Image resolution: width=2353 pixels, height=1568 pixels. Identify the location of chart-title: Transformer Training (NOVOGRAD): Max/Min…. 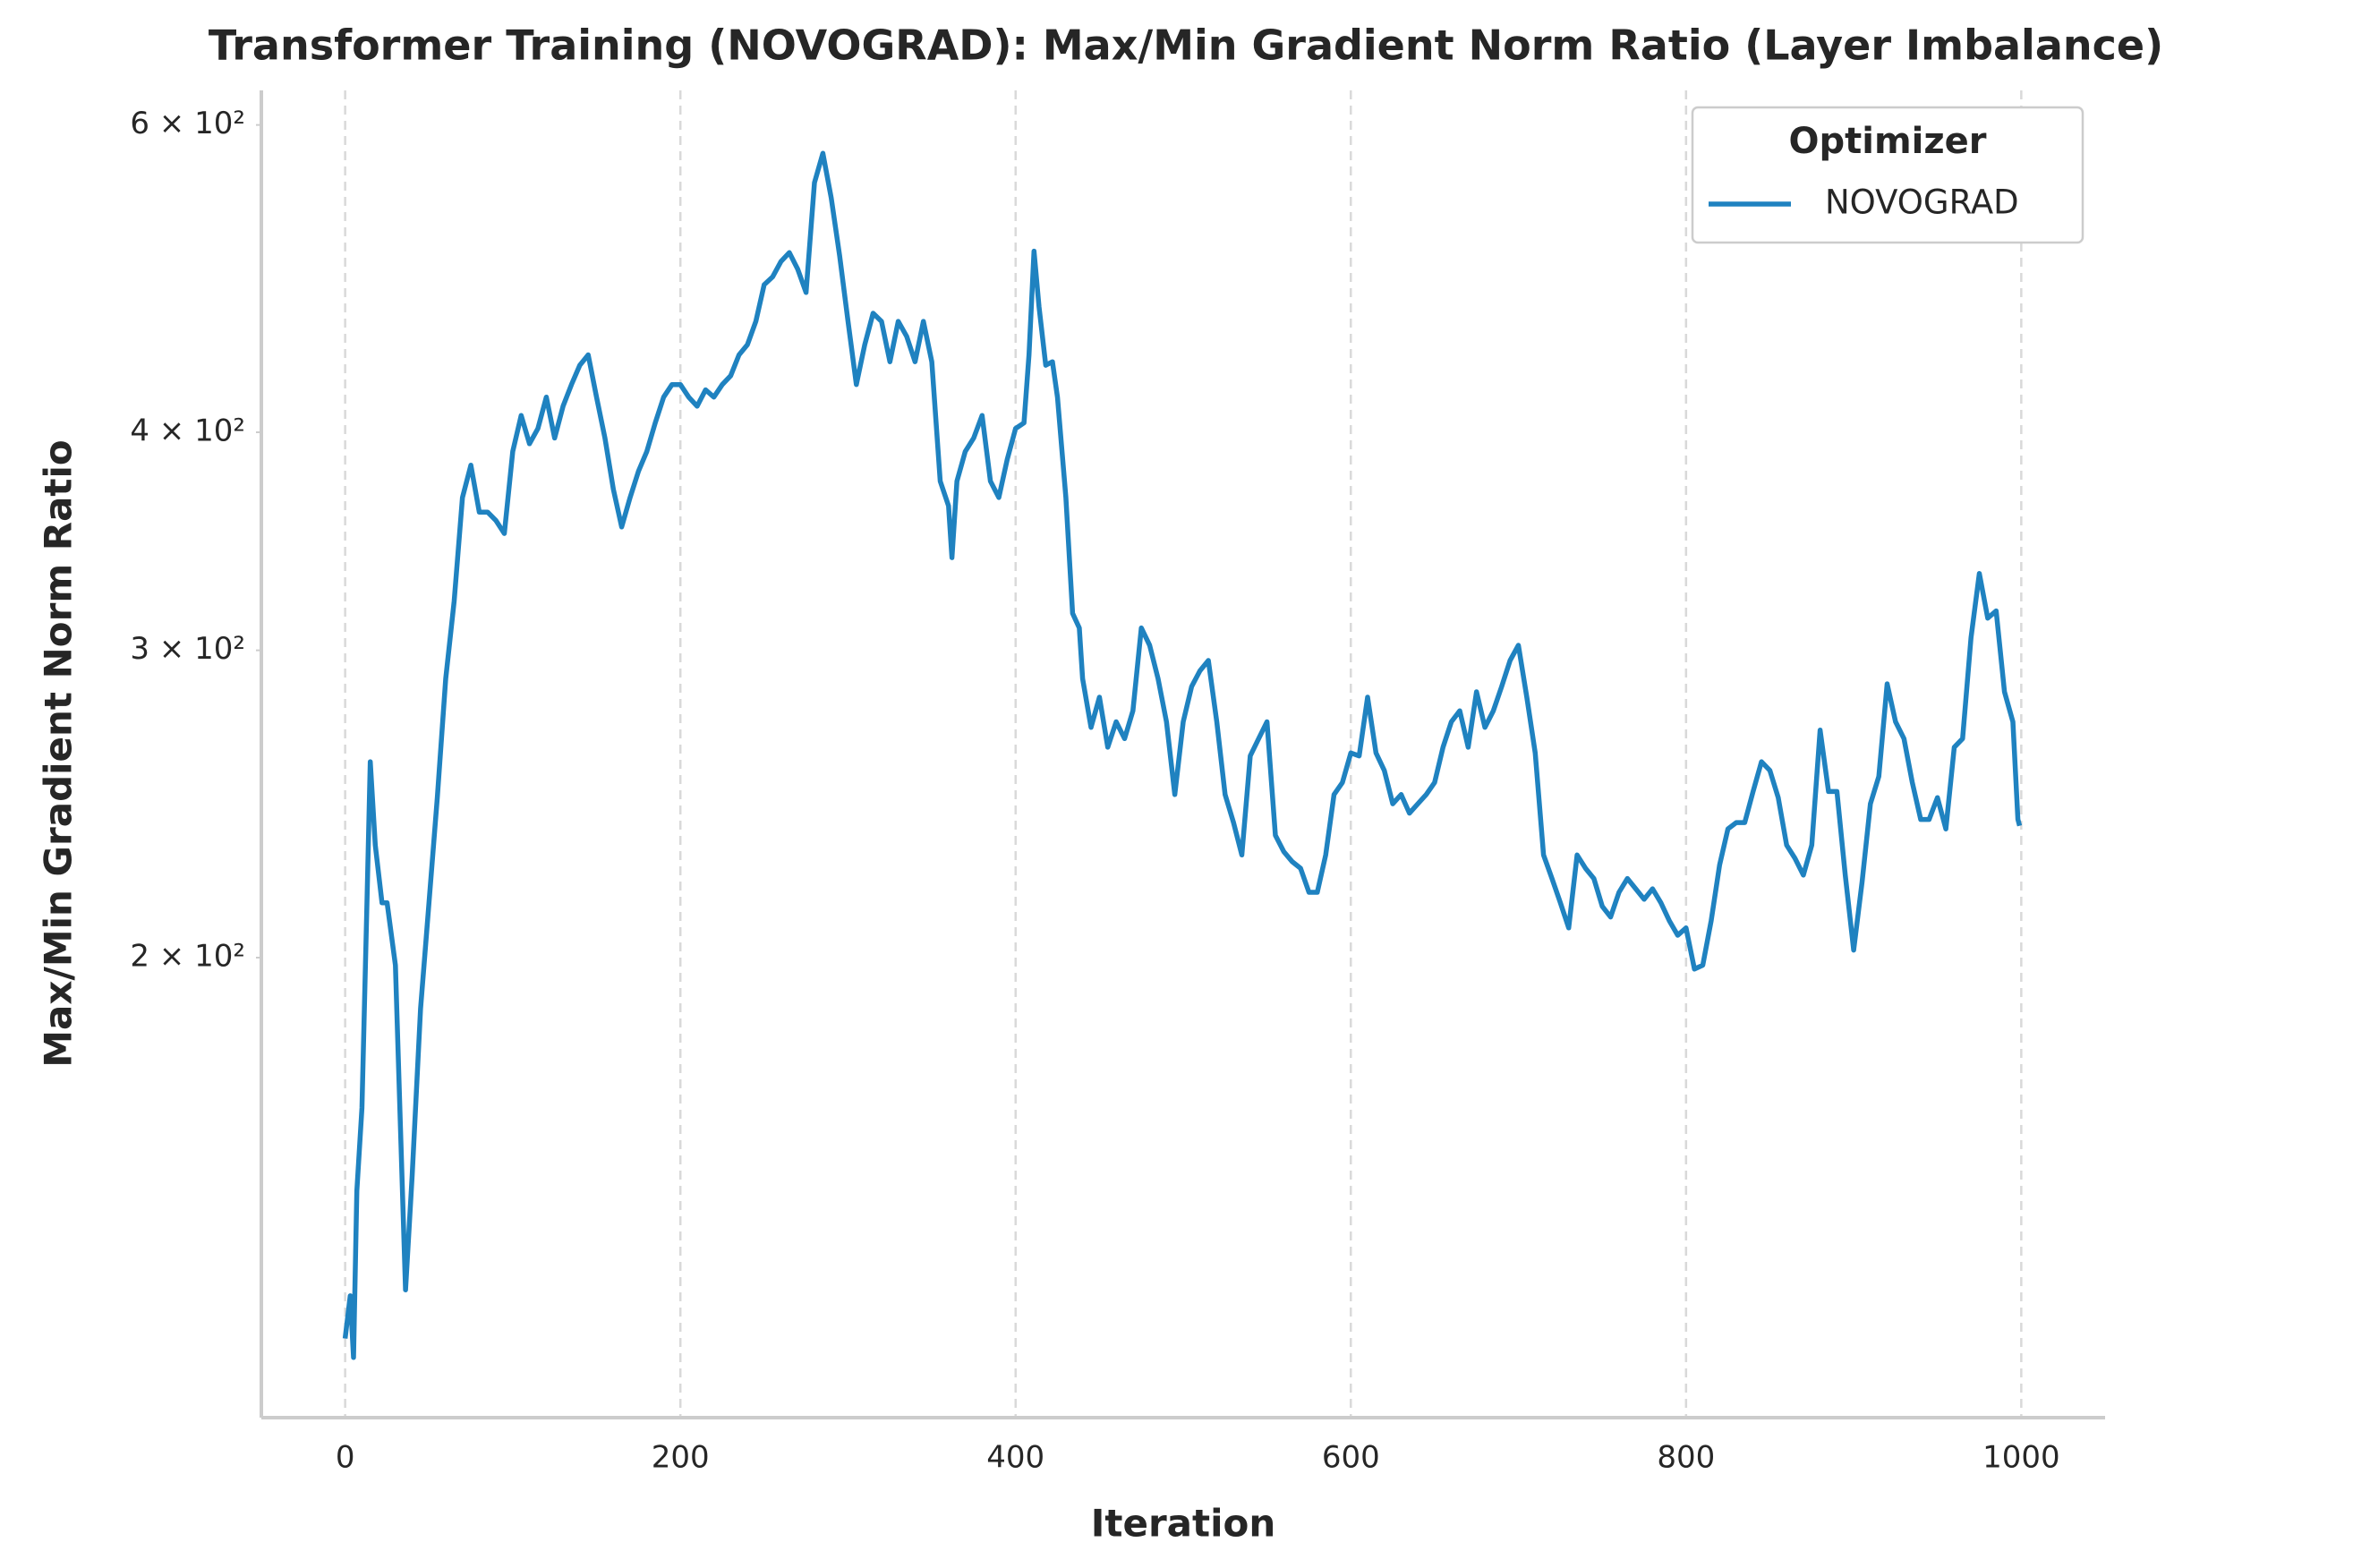
(1186, 45).